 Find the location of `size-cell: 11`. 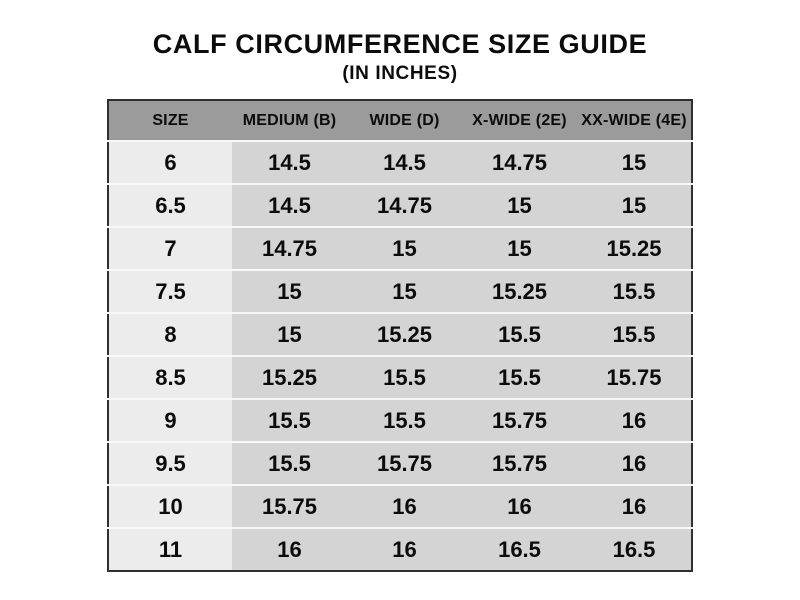

size-cell: 11 is located at coordinates (170, 549).